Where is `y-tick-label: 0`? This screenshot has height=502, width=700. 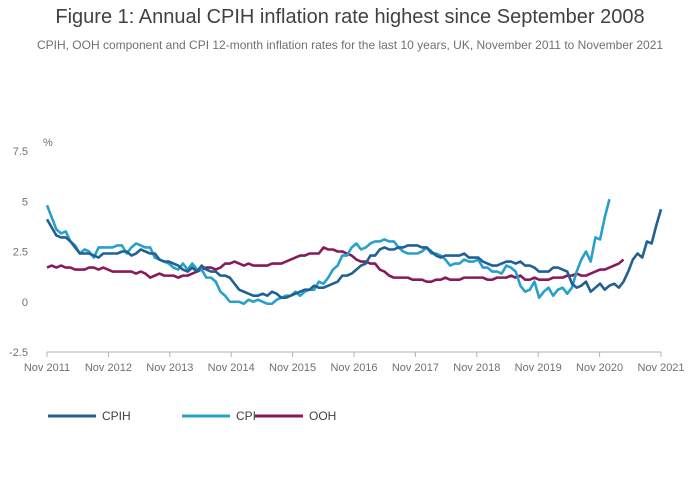 y-tick-label: 0 is located at coordinates (25, 303).